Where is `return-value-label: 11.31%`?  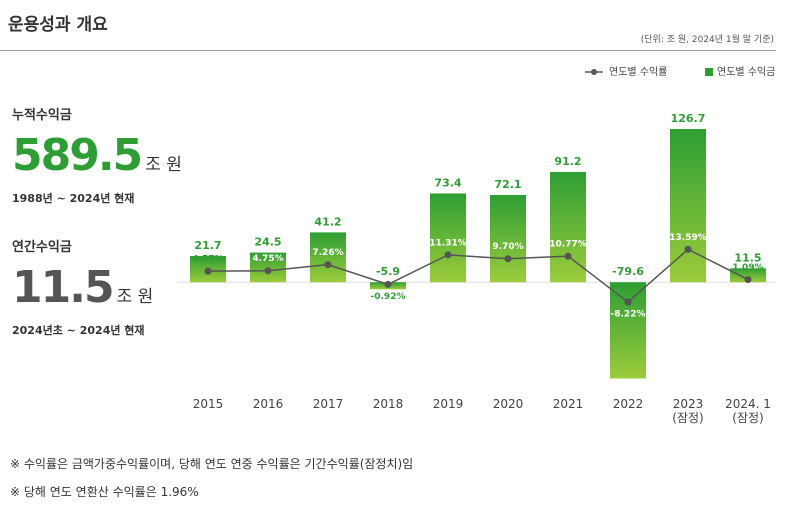 return-value-label: 11.31% is located at coordinates (448, 243).